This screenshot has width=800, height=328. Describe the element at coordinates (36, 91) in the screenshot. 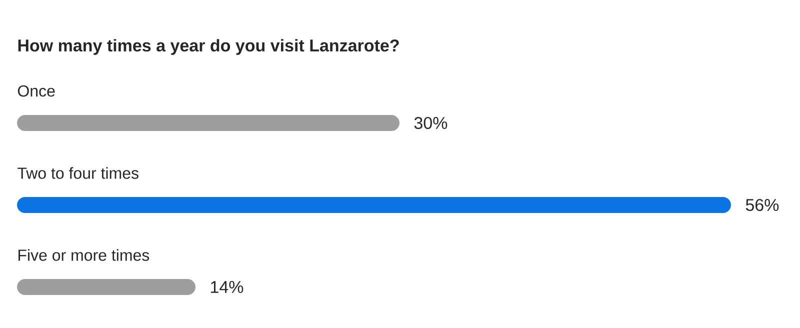

I see `y-tick-label: Once` at that location.